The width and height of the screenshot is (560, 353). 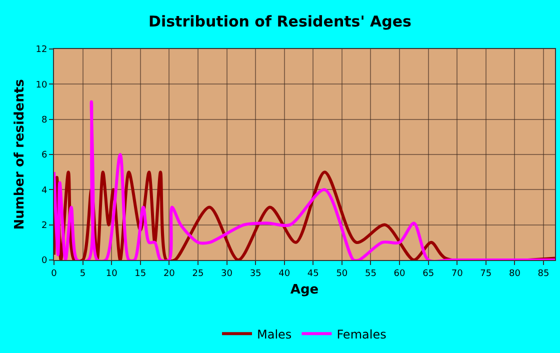 I want to click on x-tick-label: 70, so click(x=457, y=273).